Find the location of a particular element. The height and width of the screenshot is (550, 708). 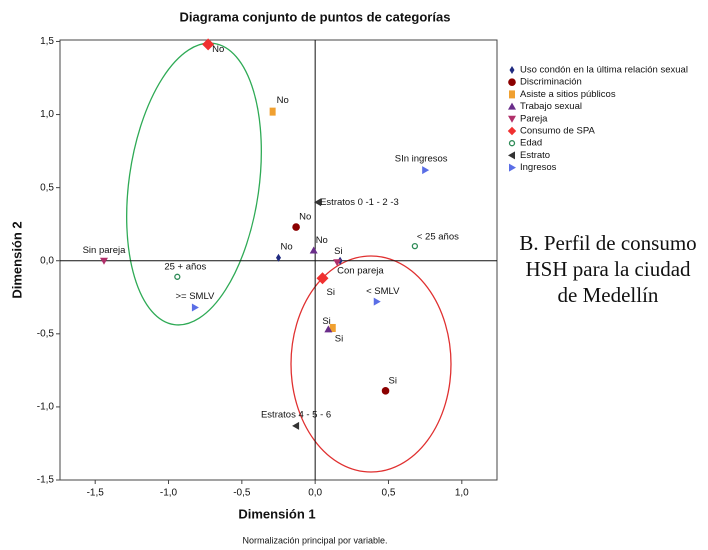

y-tick-label: 1,0 is located at coordinates (47, 114).